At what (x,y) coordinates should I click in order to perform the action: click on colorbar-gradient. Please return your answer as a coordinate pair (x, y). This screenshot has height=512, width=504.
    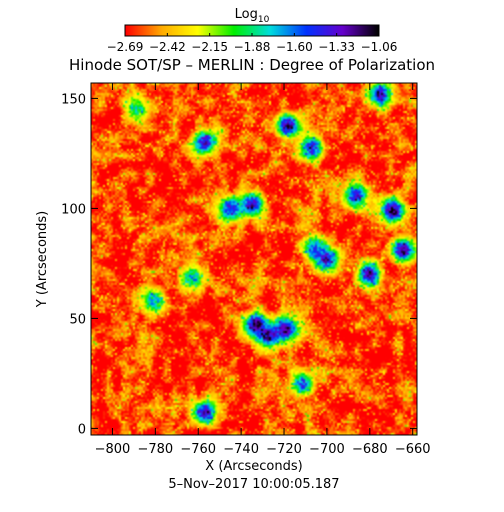
    Looking at the image, I should click on (252, 30).